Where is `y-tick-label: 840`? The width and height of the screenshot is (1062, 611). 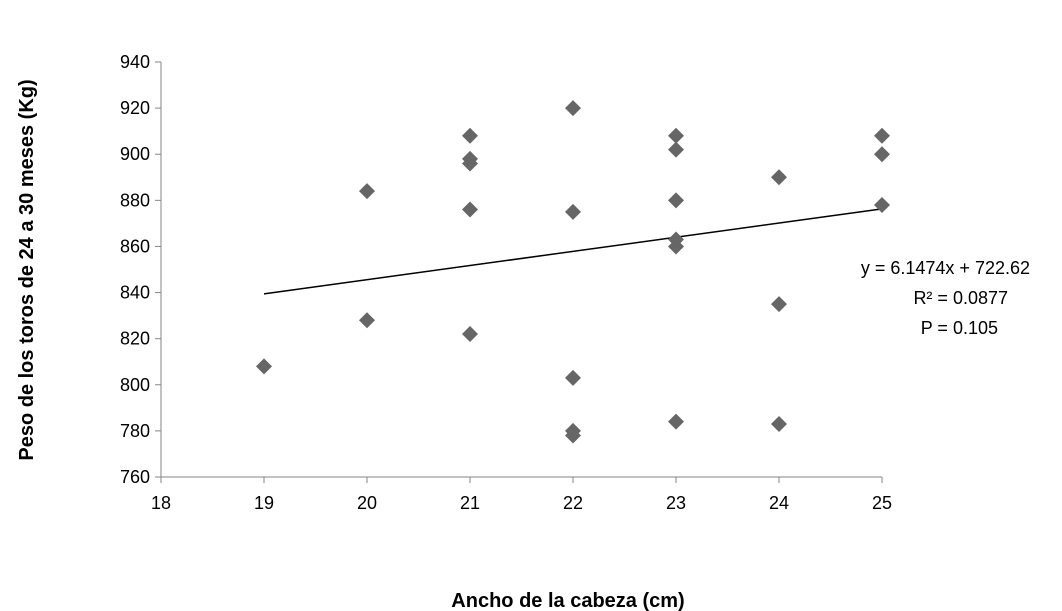
y-tick-label: 840 is located at coordinates (135, 293).